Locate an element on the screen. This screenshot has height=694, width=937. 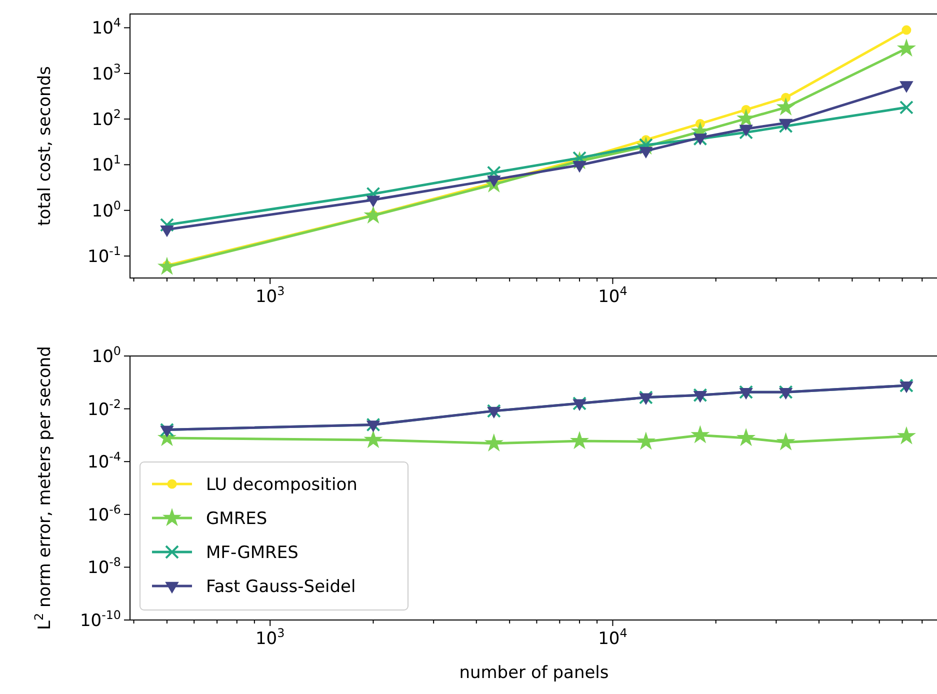
y-tick-label: 10$^{2}$ is located at coordinates (106, 118).